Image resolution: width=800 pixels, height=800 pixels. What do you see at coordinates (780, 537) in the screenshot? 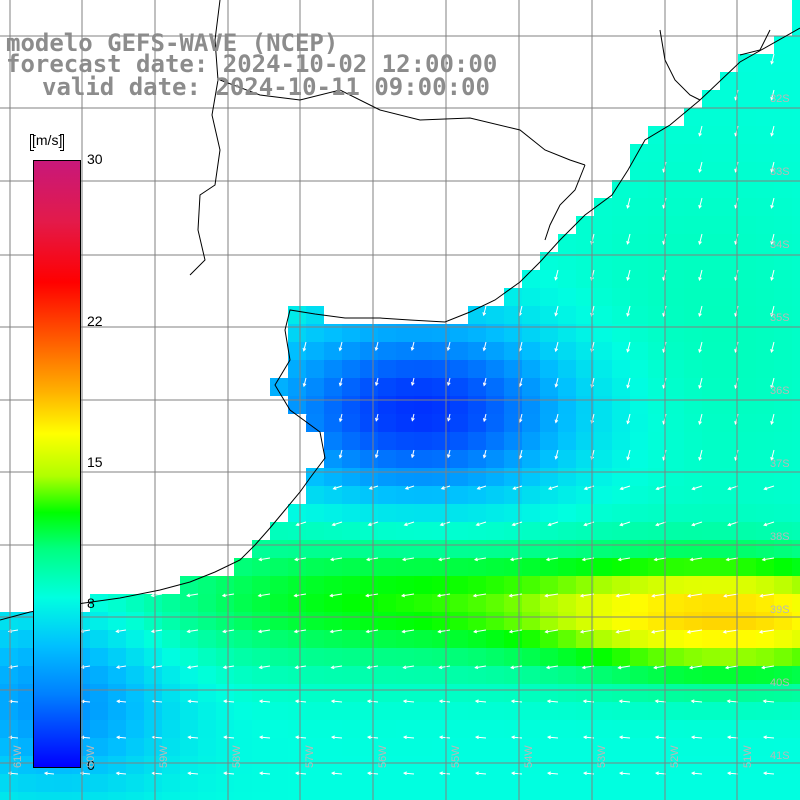
I see `latitude-label: 38S` at bounding box center [780, 537].